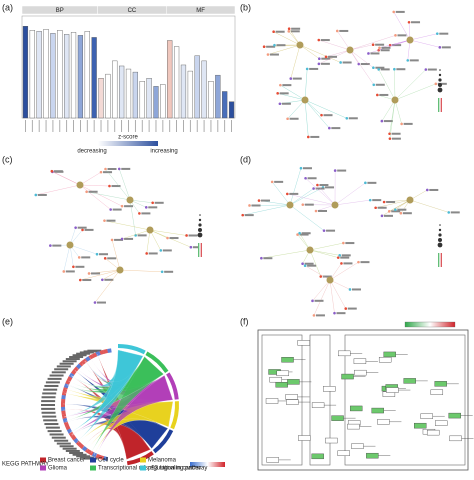  What do you see at coordinates (63, 397) in the screenshot?
I see `gene-segment` at bounding box center [63, 397].